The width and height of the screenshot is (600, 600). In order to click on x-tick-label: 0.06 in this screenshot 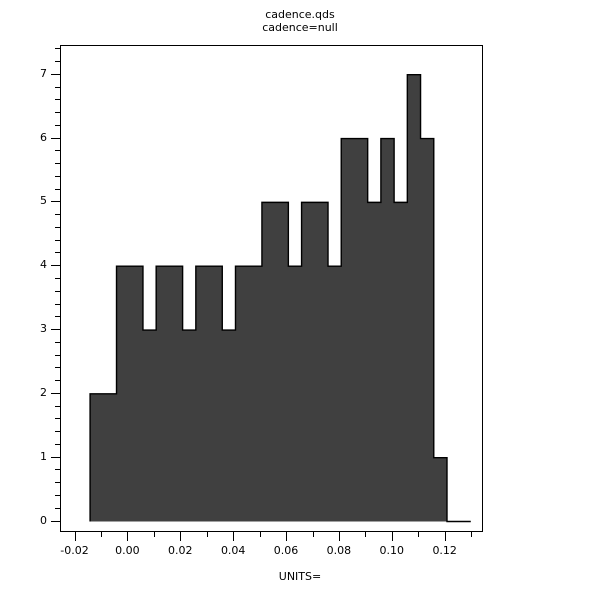, I will do `click(286, 550)`.